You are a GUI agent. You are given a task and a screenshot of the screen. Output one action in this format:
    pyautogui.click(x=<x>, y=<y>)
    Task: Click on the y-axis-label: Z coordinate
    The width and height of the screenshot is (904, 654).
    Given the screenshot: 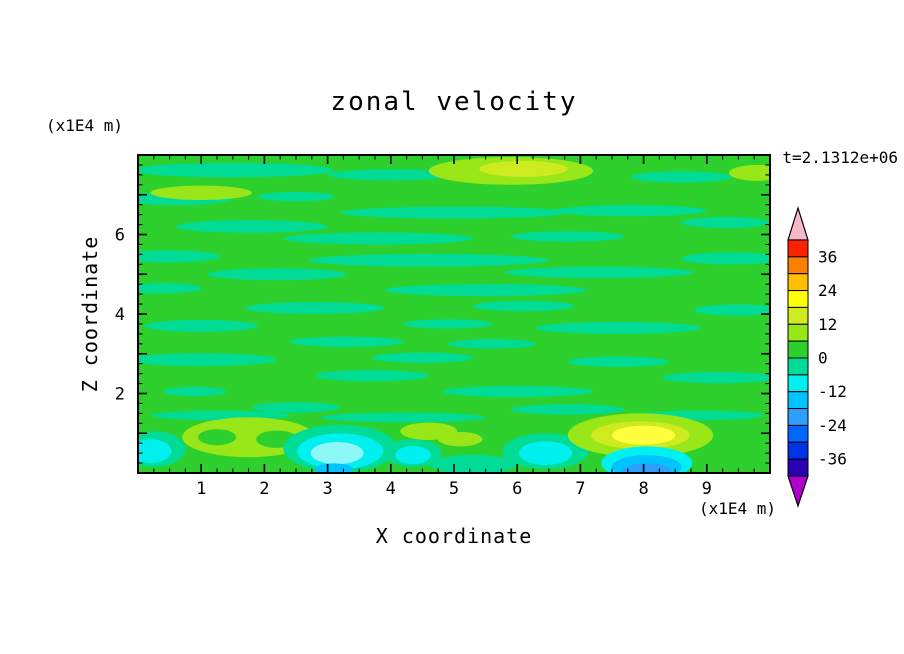 What is the action you would take?
    pyautogui.click(x=90, y=314)
    